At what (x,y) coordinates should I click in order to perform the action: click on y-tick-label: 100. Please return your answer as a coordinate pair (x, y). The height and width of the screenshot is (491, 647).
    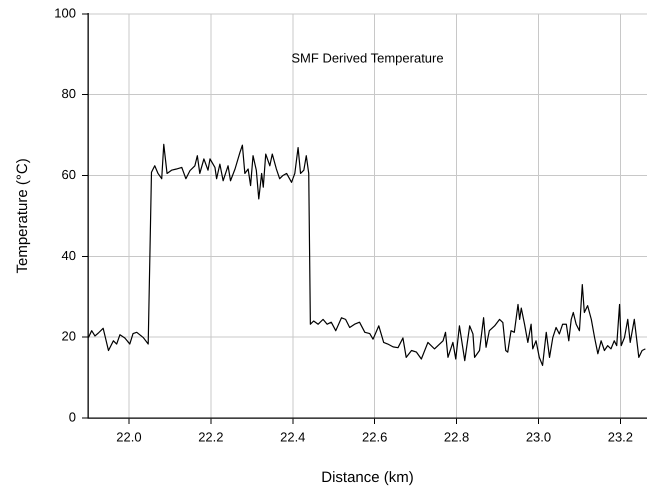
    Looking at the image, I should click on (65, 12).